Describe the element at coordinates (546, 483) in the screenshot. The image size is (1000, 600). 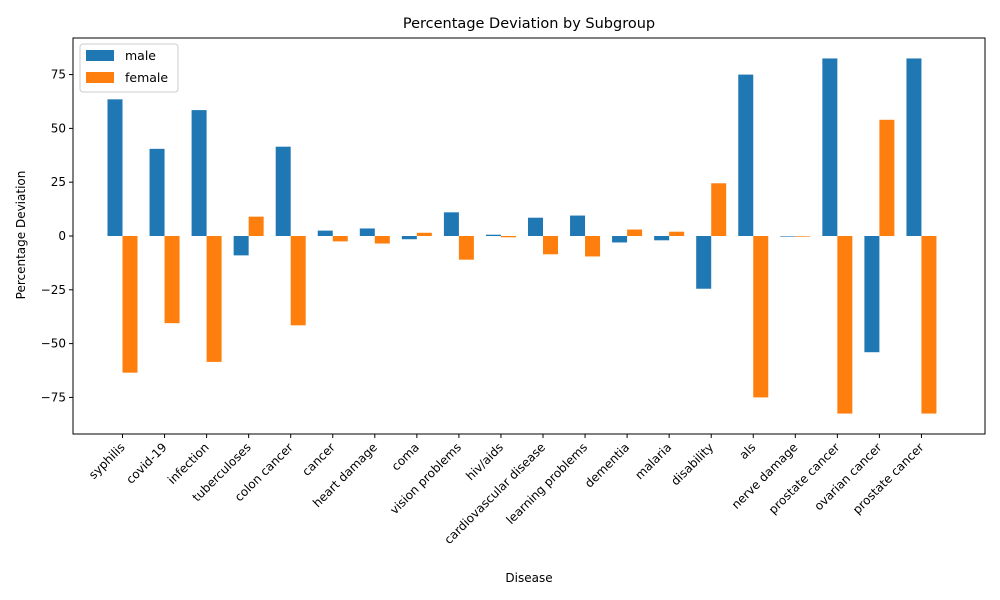
I see `x-tick-label-11: learning problems` at that location.